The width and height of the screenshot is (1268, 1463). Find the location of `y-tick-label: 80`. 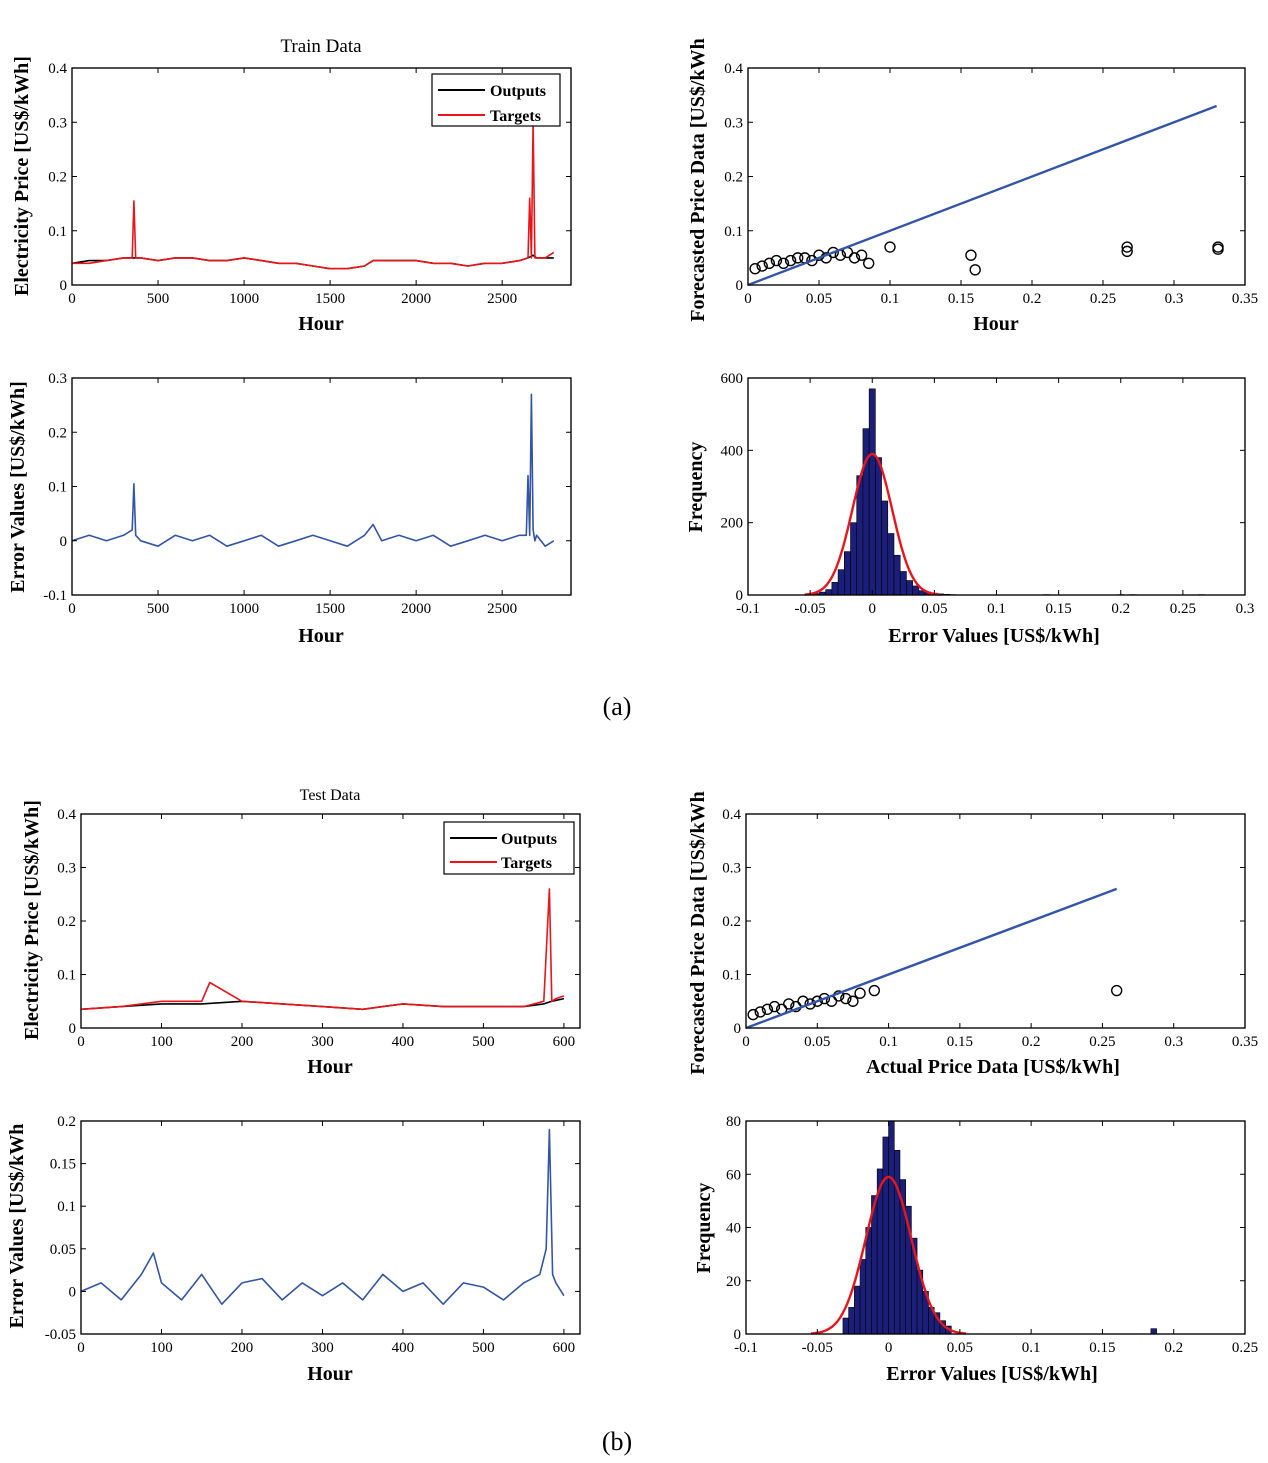

y-tick-label: 80 is located at coordinates (733, 1122).